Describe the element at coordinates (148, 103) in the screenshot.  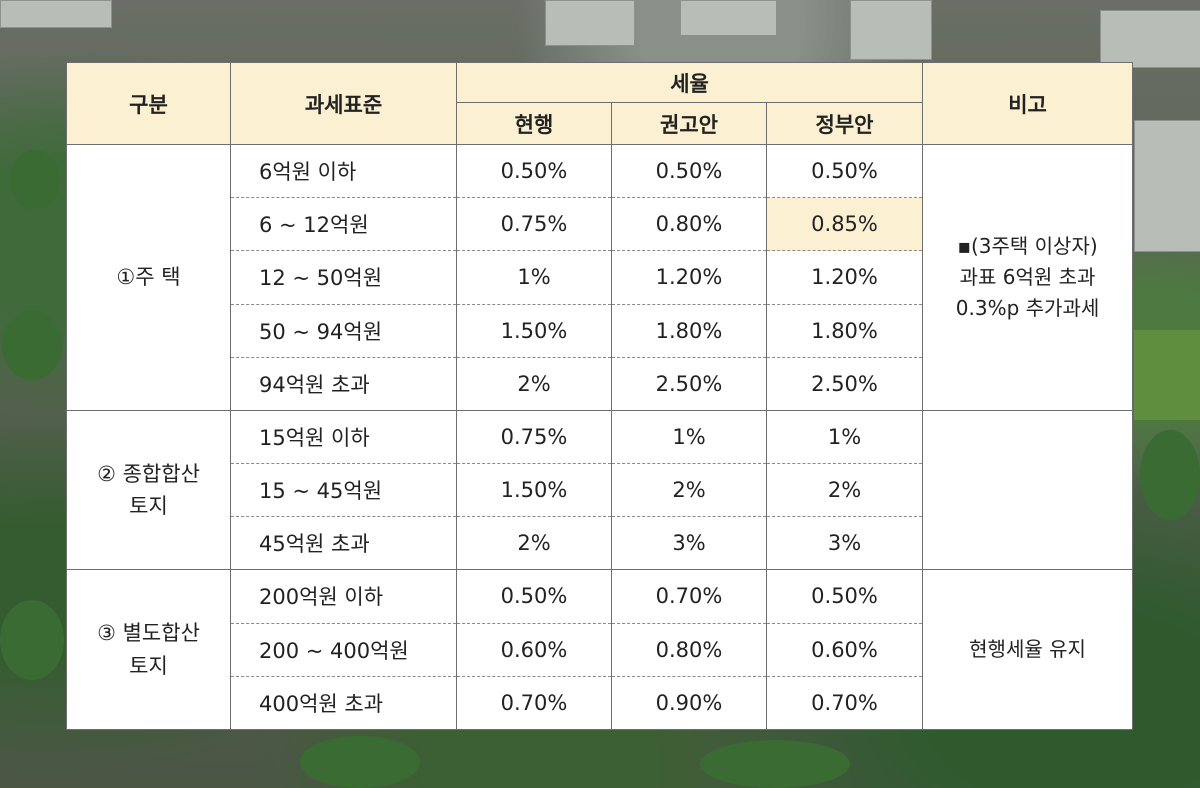
I see `header-category: 구분` at that location.